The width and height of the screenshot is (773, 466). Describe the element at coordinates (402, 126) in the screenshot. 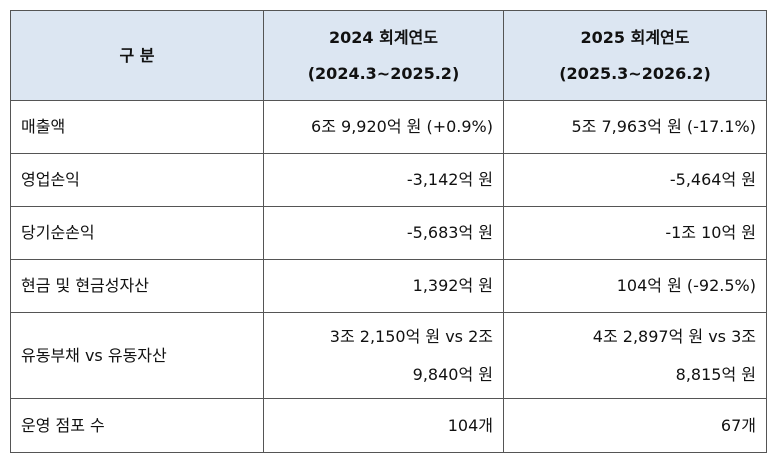

I see `cell-text: 6조 9,920억 원 (+0.9%)` at that location.